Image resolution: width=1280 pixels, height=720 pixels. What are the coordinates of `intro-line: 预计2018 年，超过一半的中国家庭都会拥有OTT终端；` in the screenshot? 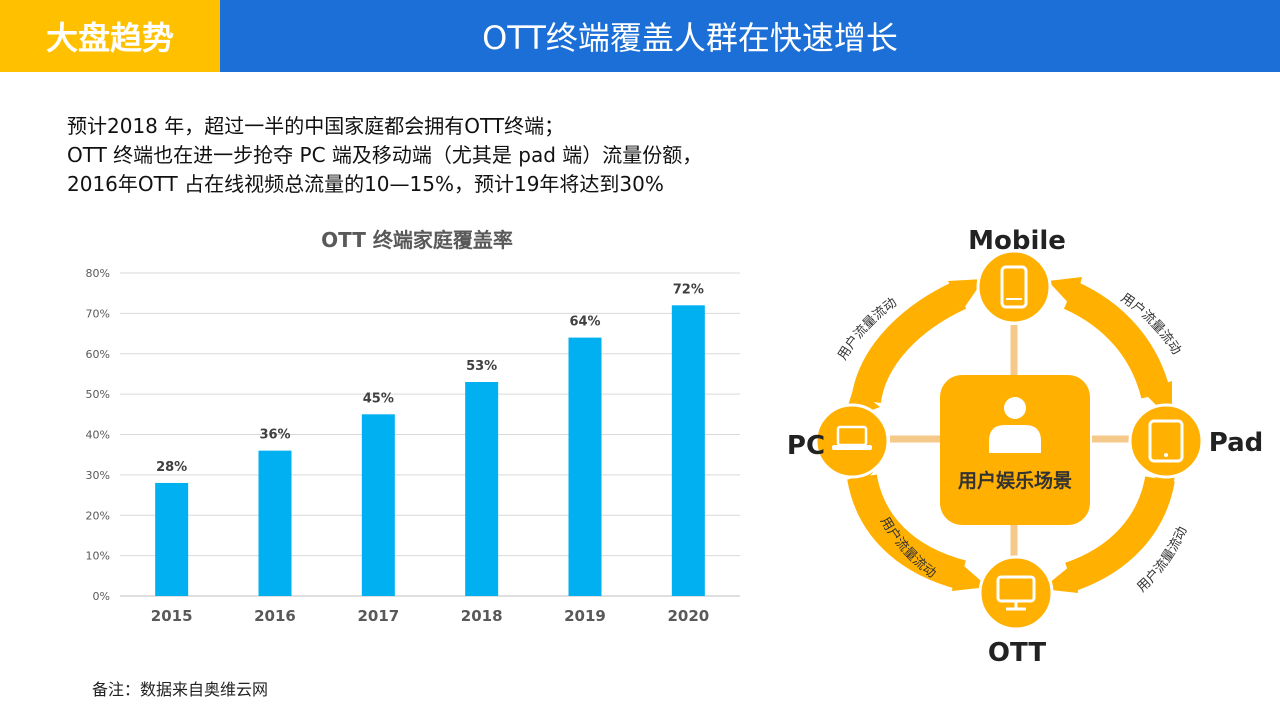 It's located at (316, 126).